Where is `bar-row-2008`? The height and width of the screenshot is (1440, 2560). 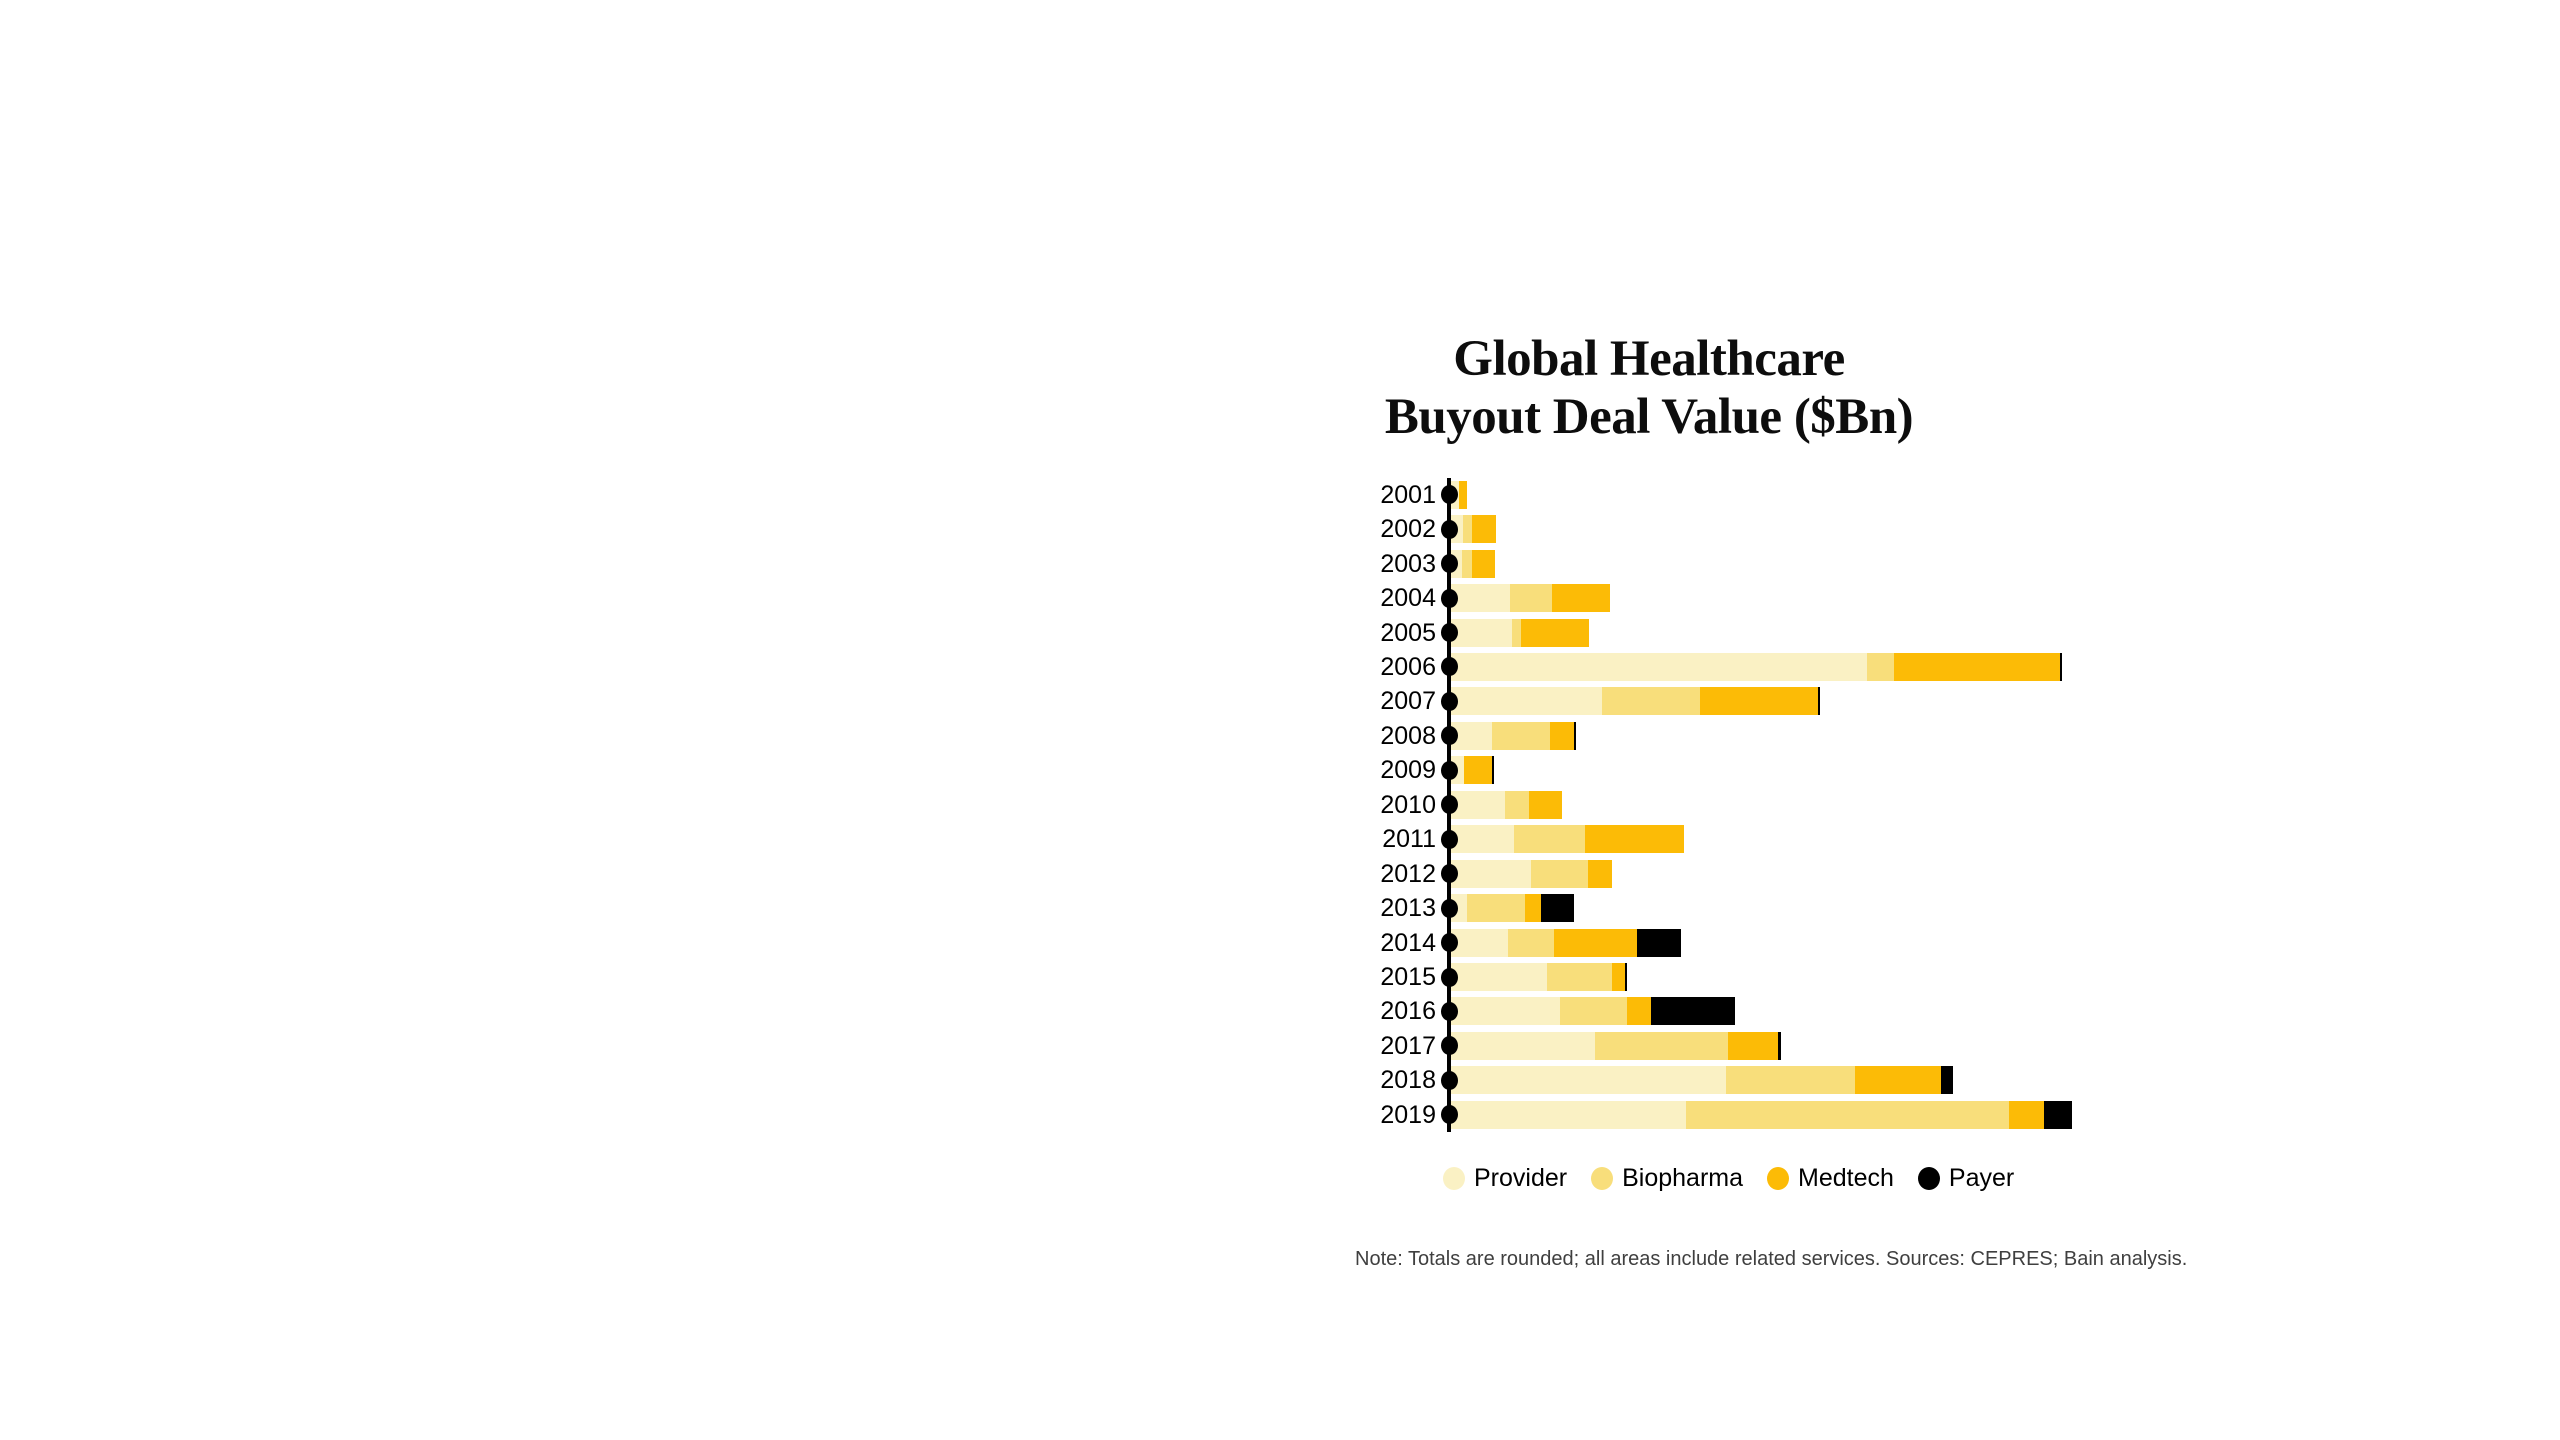
bar-row-2008 is located at coordinates (1513, 735).